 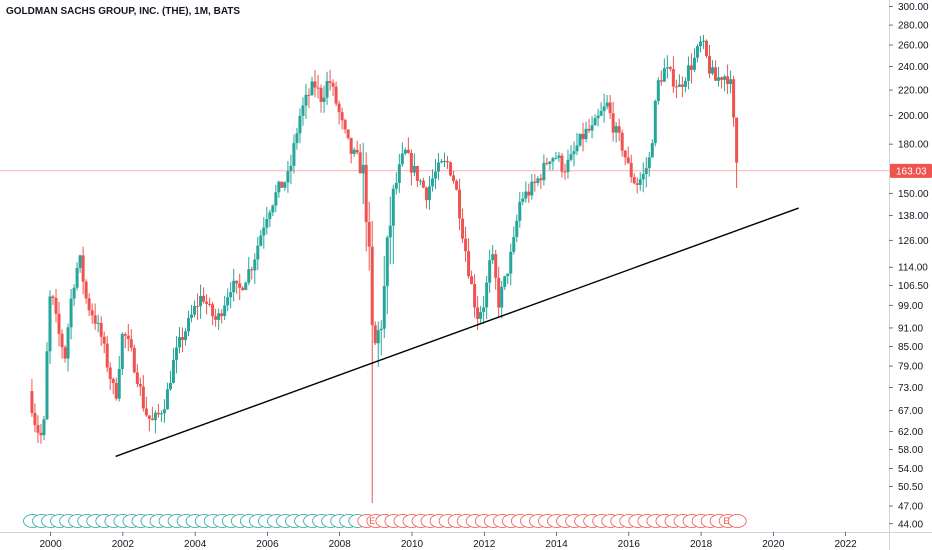 I want to click on time-tick-label: 2004, so click(x=195, y=544).